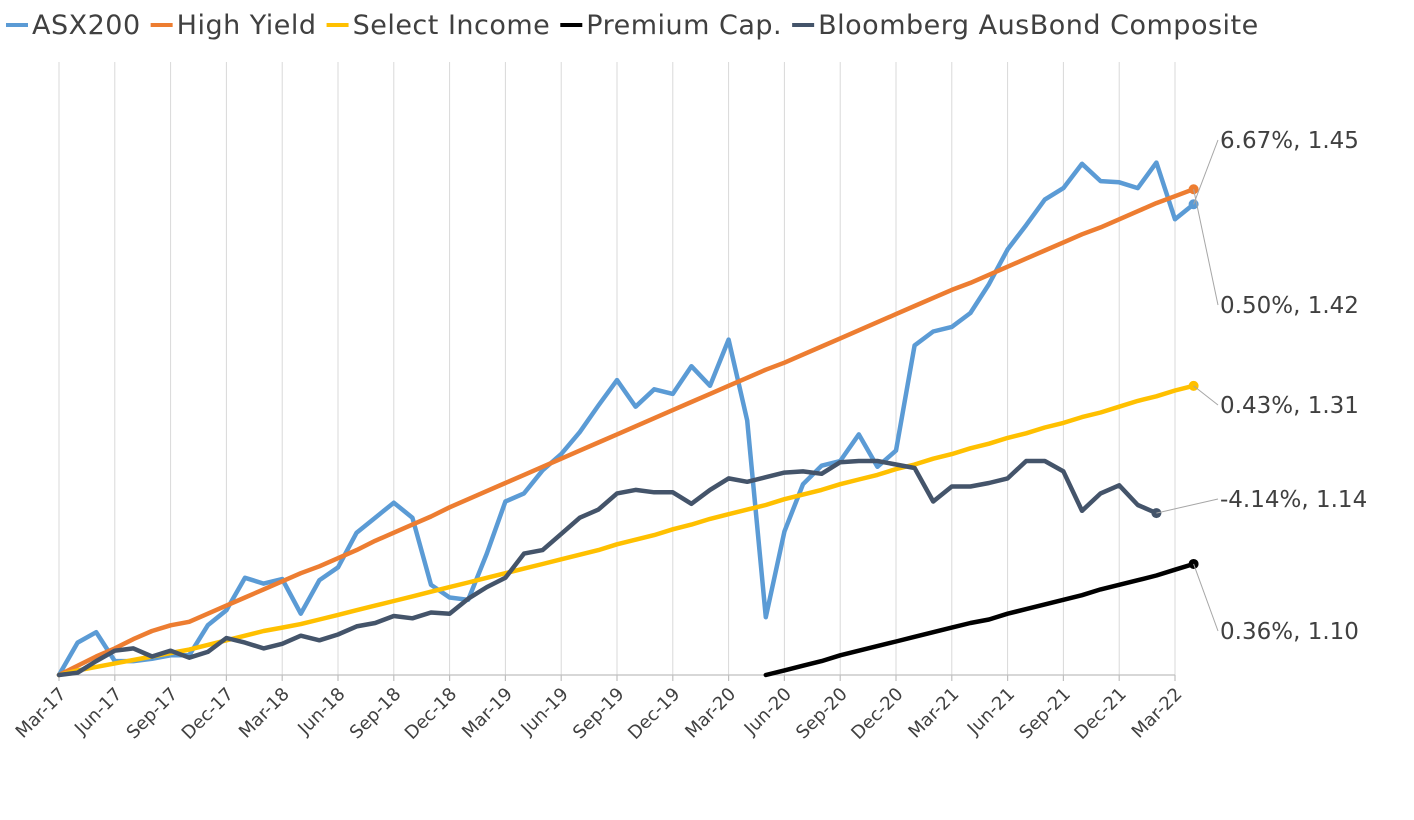 The image size is (1414, 820). I want to click on legend-label-premium-cap: Premium Cap., so click(684, 25).